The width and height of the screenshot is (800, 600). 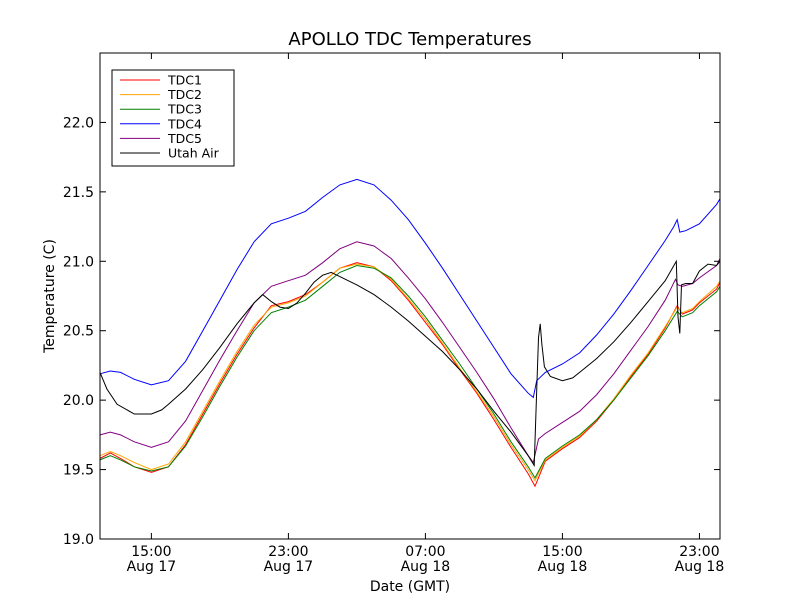 I want to click on y-tick-label: 21.0, so click(x=78, y=262).